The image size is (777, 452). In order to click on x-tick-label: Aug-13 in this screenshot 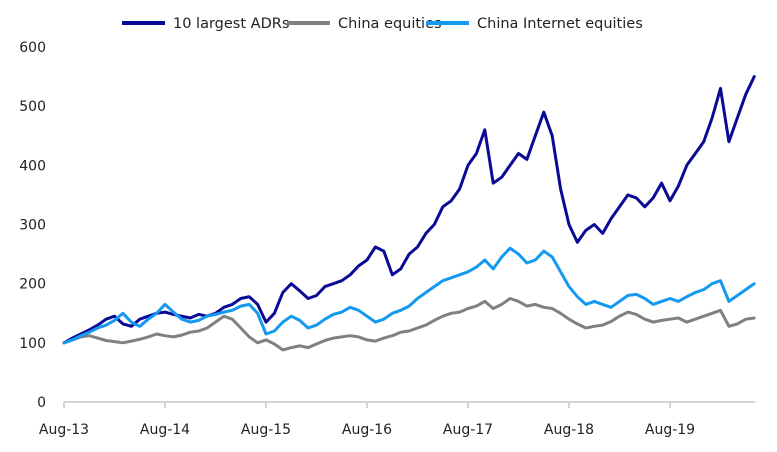, I will do `click(64, 430)`.